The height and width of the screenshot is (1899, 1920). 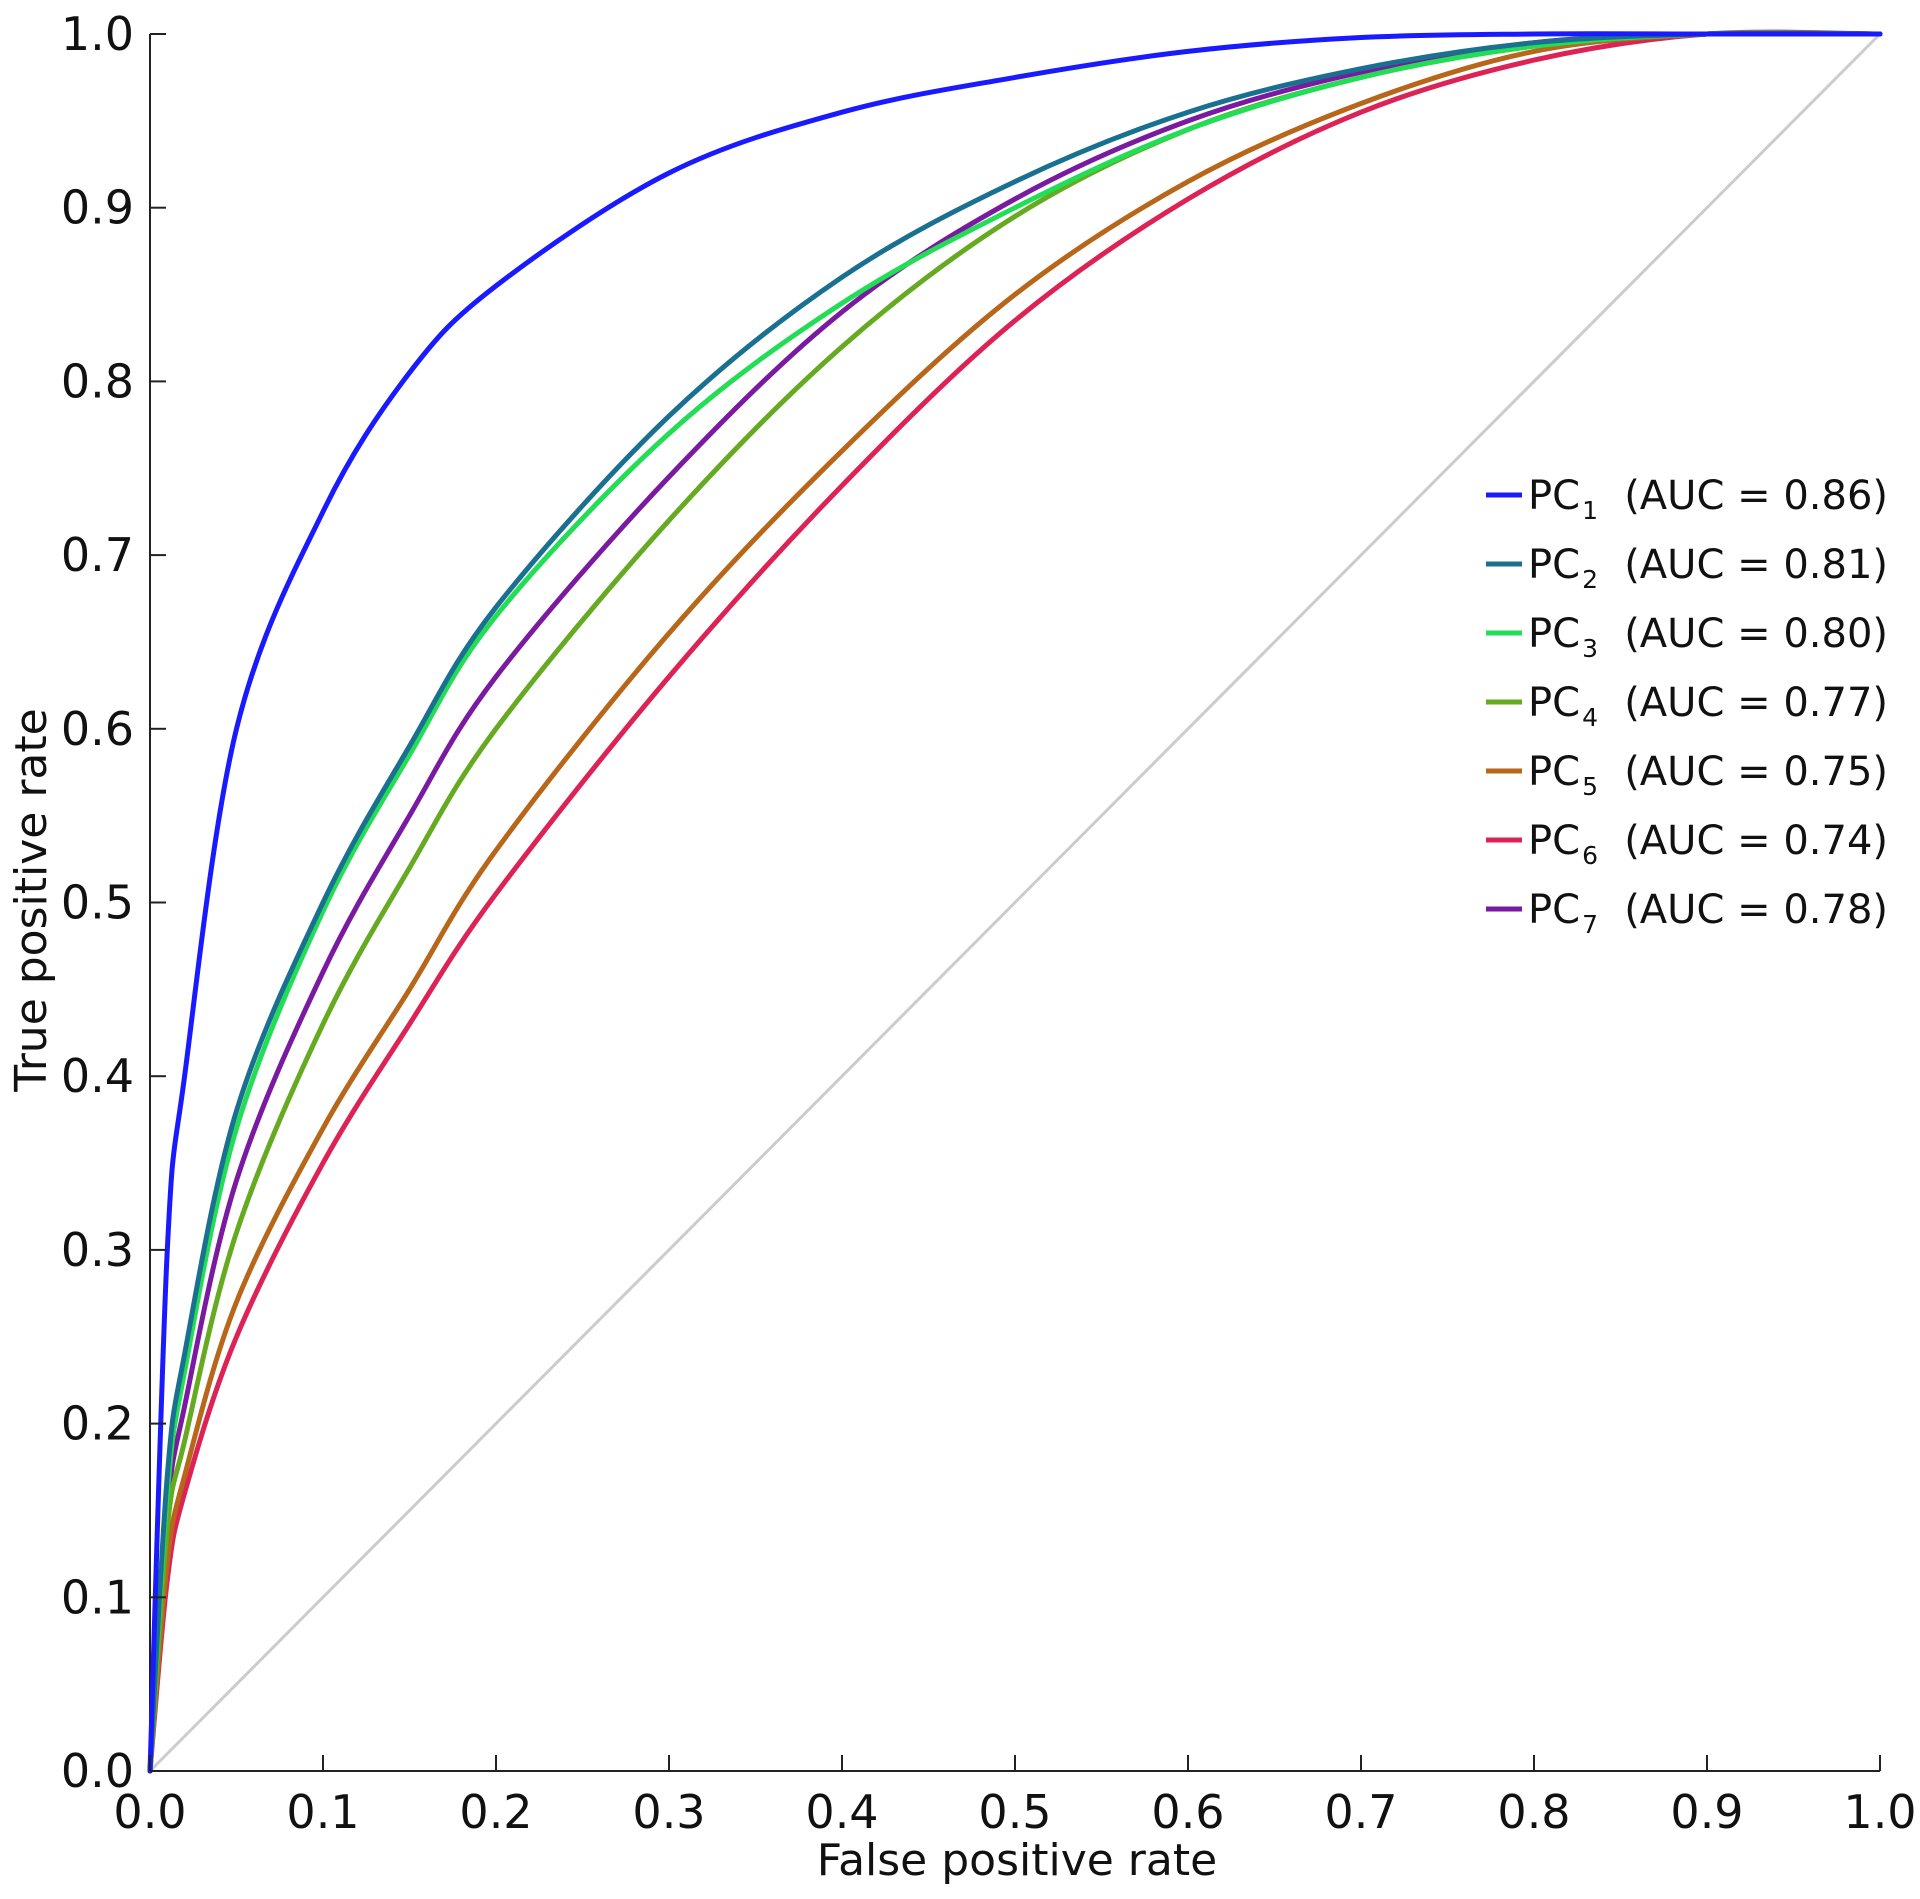 I want to click on y-axis-label: True positive rate, so click(x=31, y=900).